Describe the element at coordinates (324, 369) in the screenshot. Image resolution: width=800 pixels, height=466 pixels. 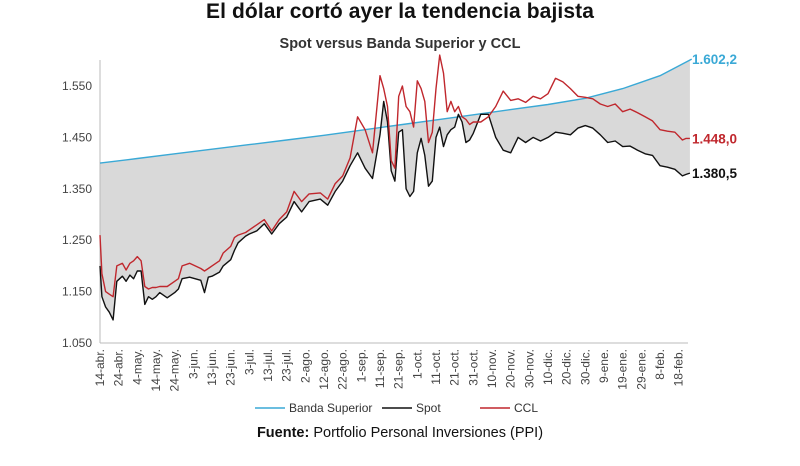
I see `x-tick-label: 12-ago.` at that location.